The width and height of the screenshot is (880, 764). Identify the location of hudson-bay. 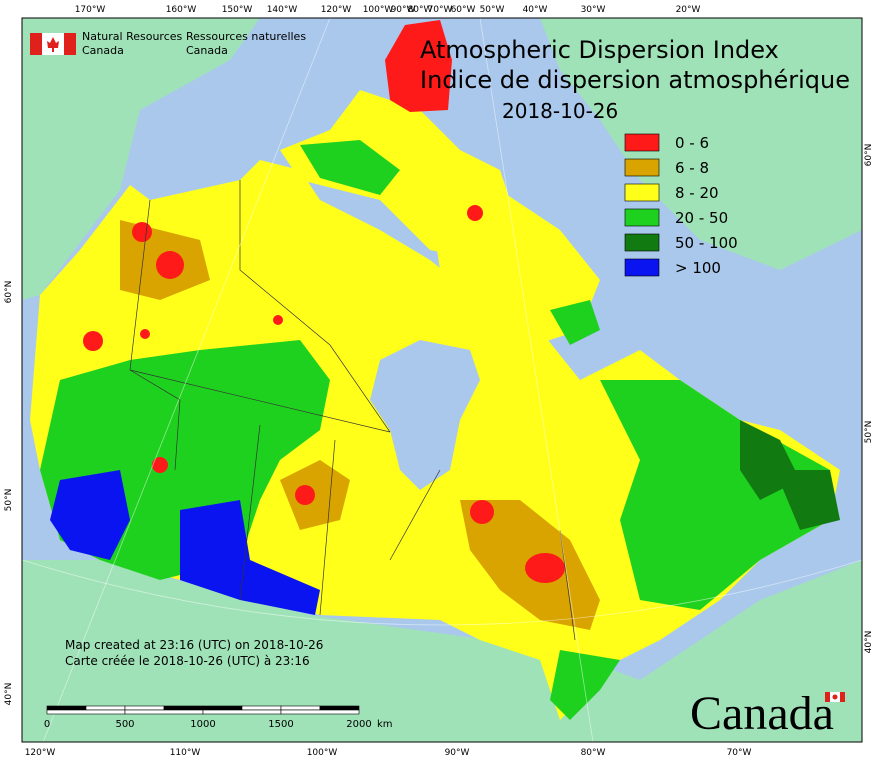
(425, 415).